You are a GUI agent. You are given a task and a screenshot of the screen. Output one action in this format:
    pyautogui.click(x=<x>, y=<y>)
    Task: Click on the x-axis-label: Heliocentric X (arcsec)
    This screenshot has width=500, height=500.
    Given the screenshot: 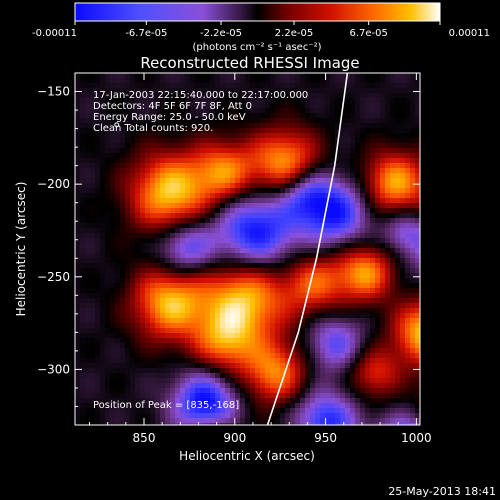 What is the action you would take?
    pyautogui.click(x=247, y=456)
    